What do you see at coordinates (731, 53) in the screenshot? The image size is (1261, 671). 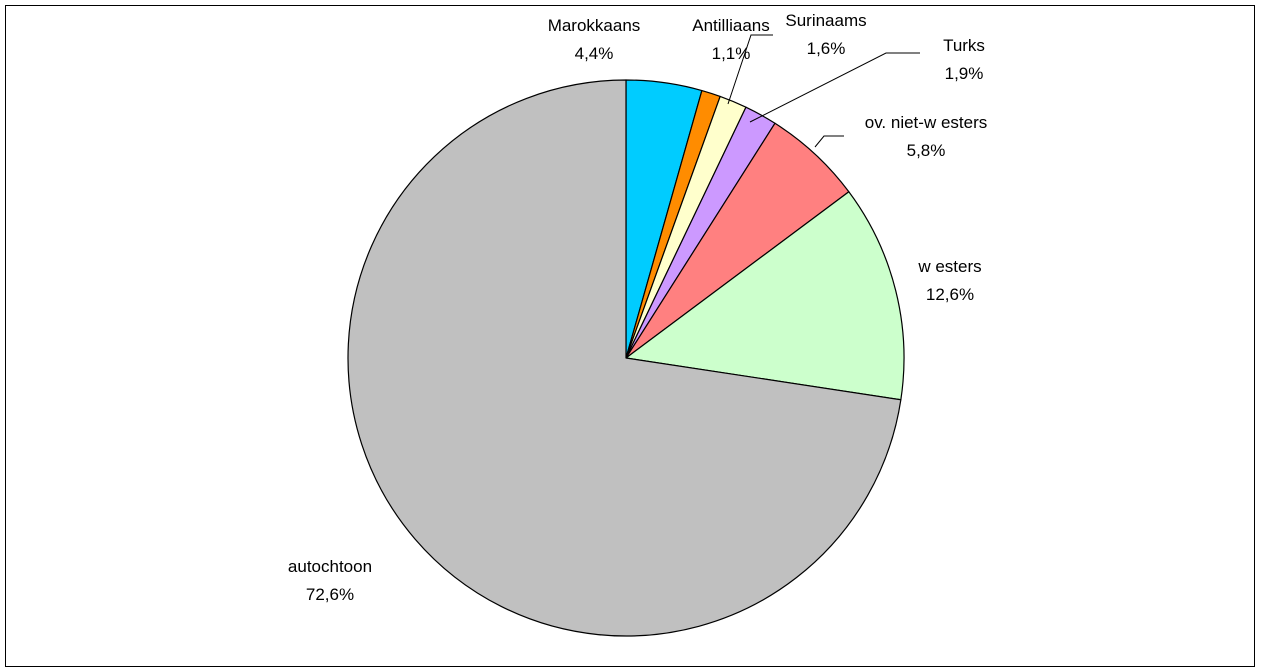 I see `slice-value-label: 1,1%` at bounding box center [731, 53].